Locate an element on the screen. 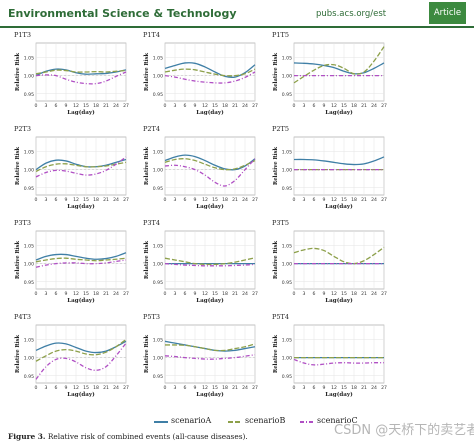 The width and height of the screenshot is (474, 445). caption-number: Figure 3. is located at coordinates (27, 436).